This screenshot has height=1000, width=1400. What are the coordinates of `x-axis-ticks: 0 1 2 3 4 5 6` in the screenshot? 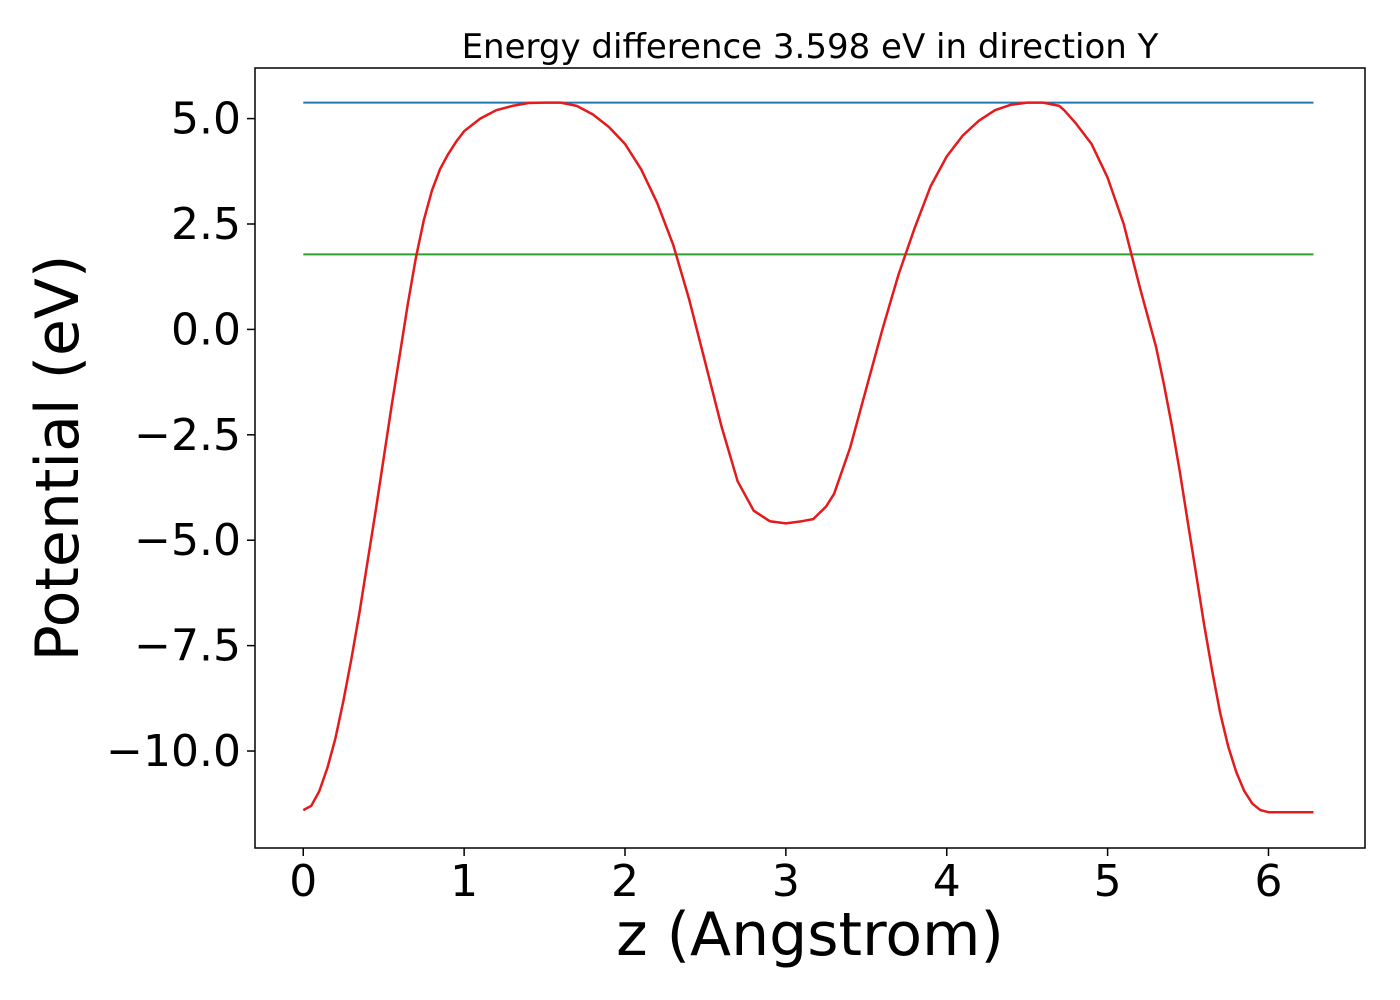 It's located at (785, 877).